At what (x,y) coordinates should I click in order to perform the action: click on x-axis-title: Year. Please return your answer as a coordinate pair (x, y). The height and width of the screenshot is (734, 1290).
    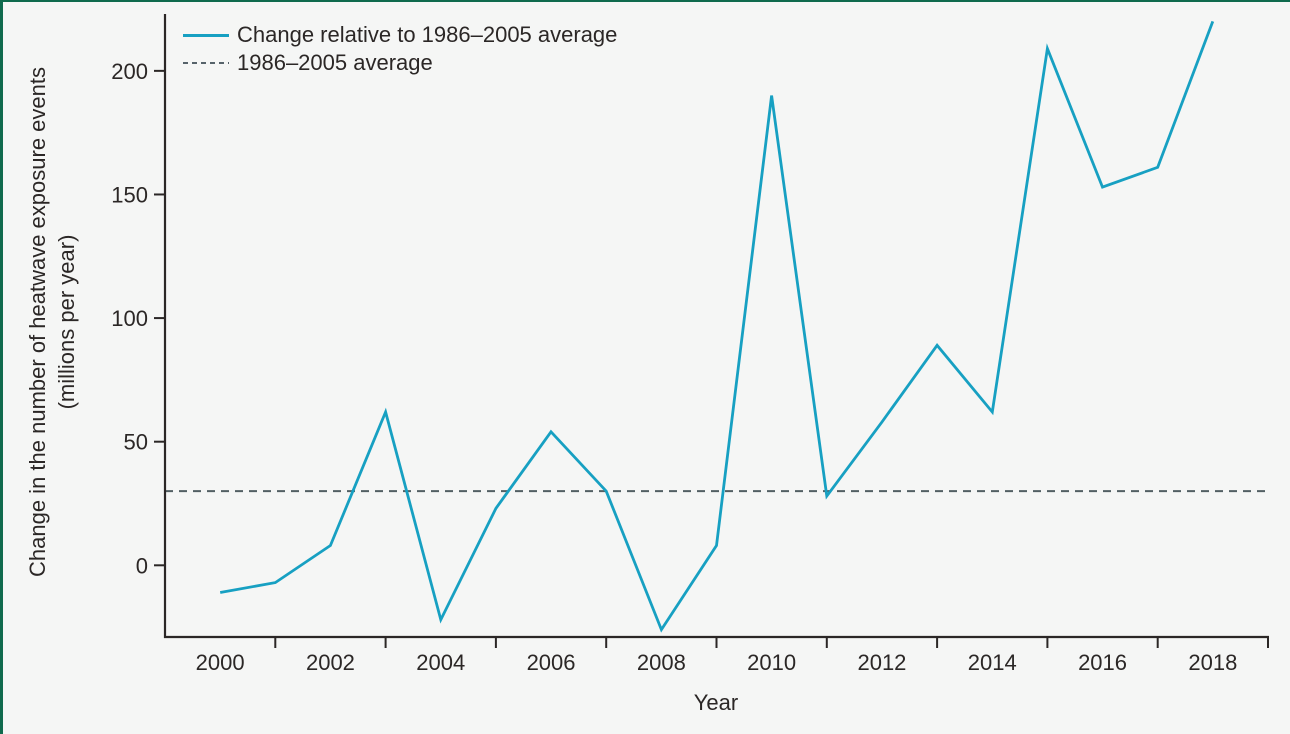
    Looking at the image, I should click on (716, 702).